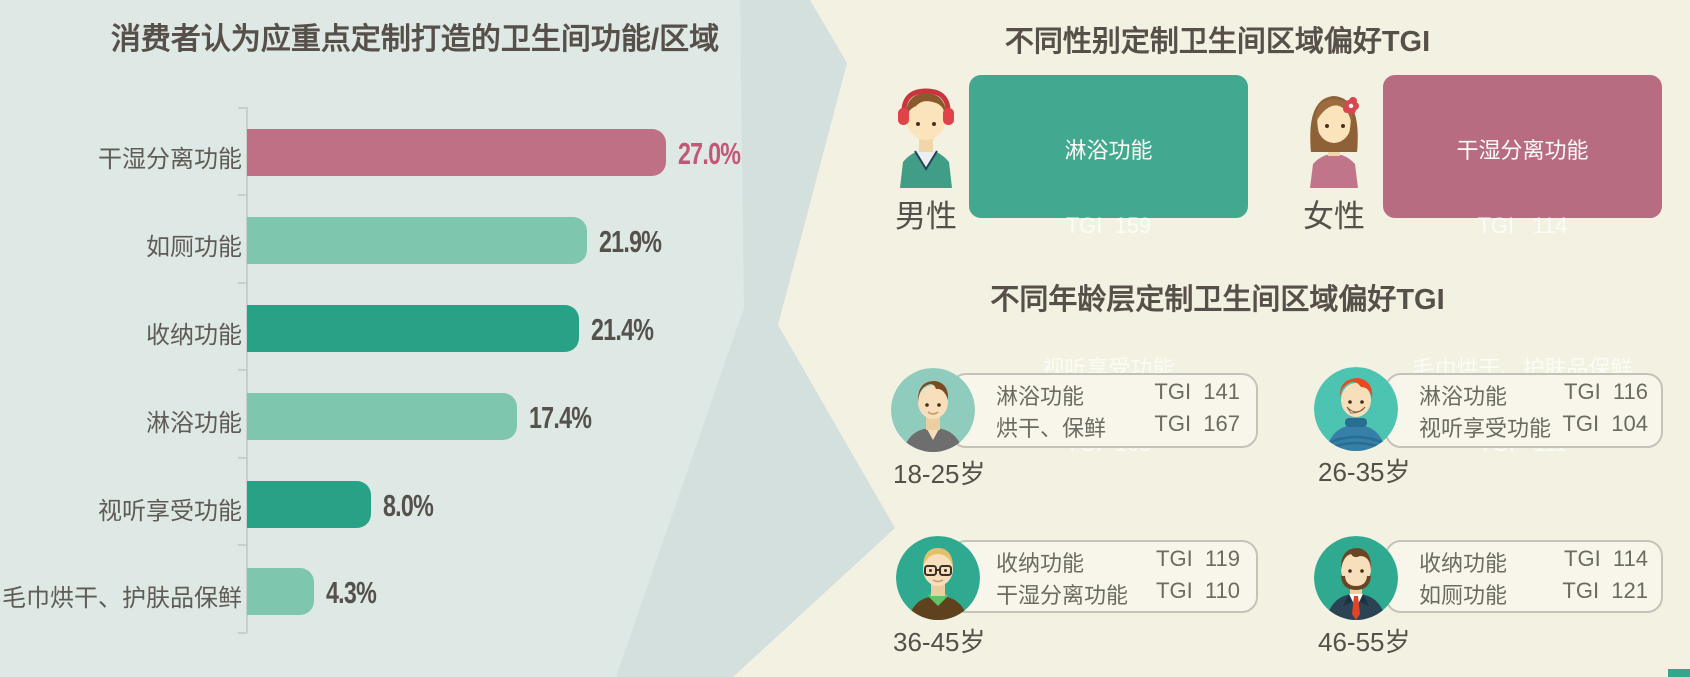  Describe the element at coordinates (1108, 150) in the screenshot. I see `male-item-1-name: 淋浴功能` at that location.